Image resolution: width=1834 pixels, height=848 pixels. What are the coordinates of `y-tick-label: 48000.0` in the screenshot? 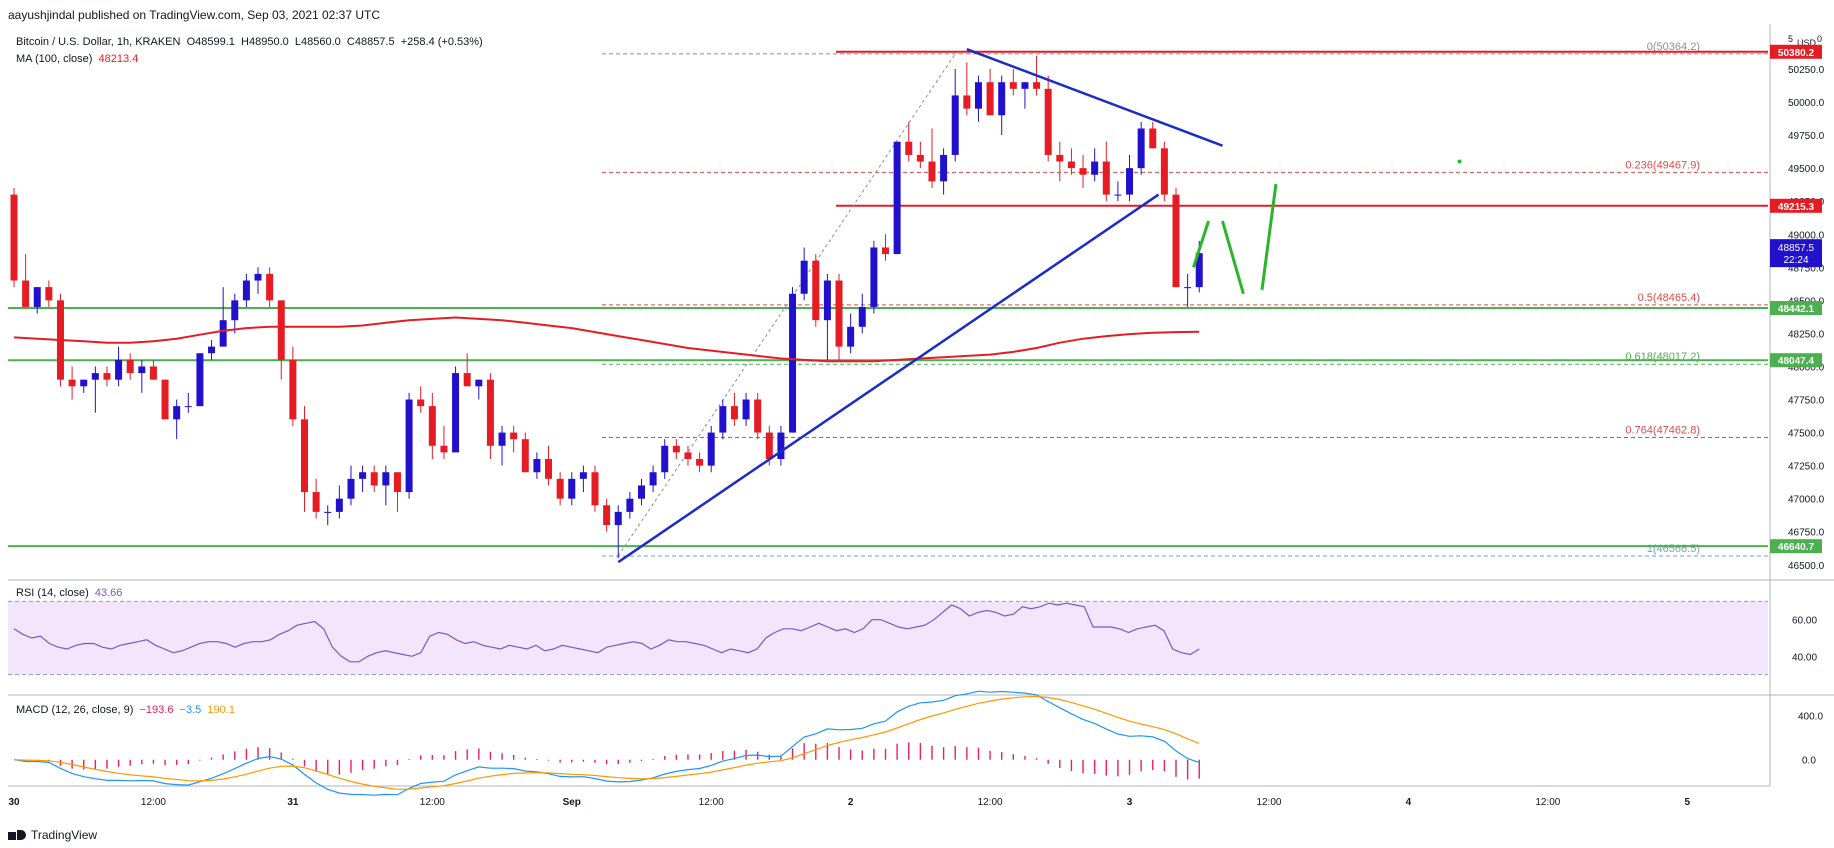 It's located at (1806, 367).